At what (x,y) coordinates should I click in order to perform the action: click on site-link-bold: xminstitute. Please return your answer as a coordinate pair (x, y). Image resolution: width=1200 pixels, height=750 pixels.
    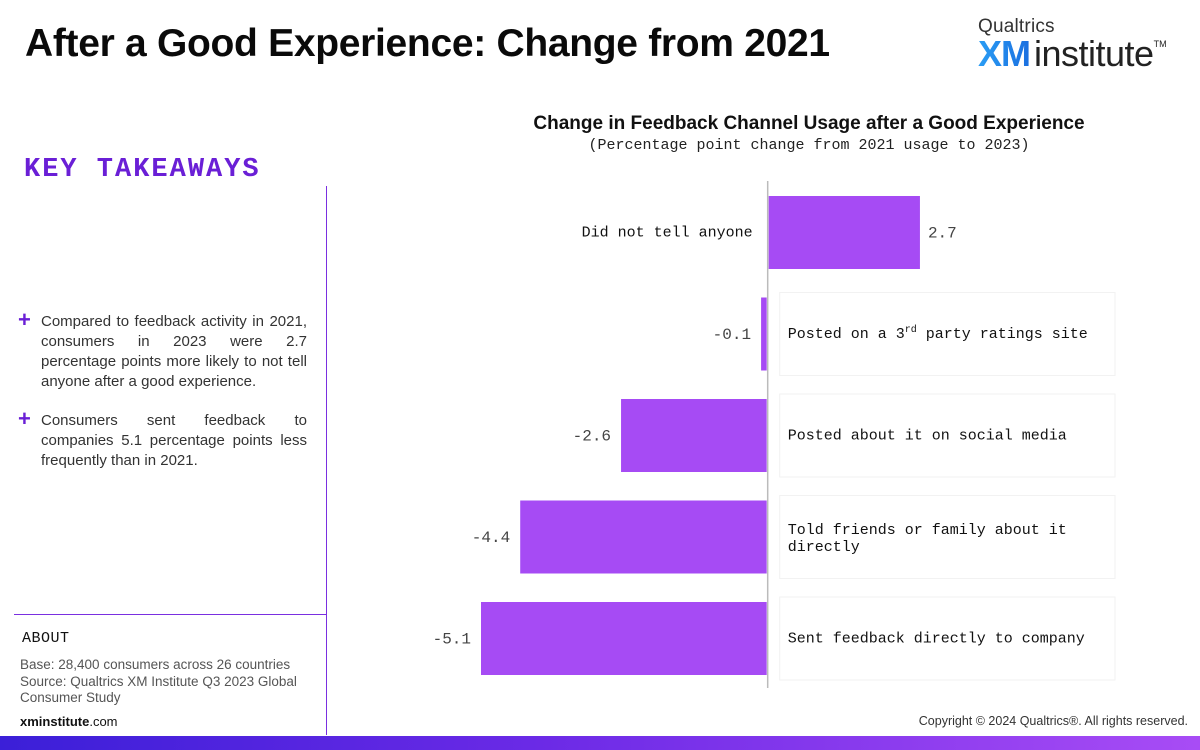
    Looking at the image, I should click on (55, 721).